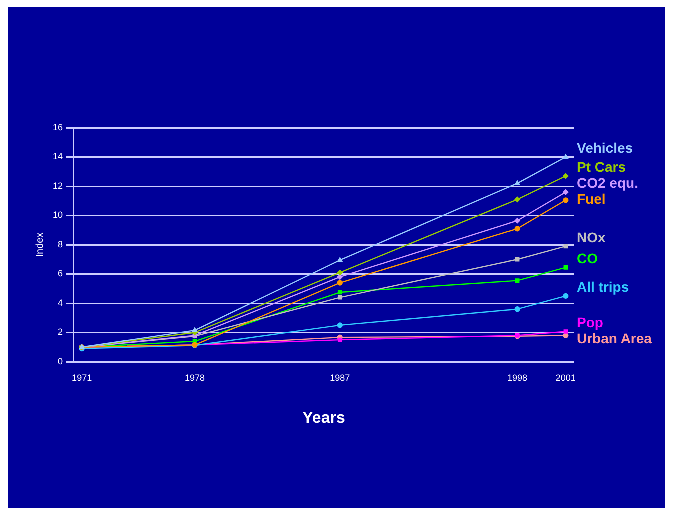 This screenshot has height=512, width=674. I want to click on y-axis-title: Index, so click(40, 245).